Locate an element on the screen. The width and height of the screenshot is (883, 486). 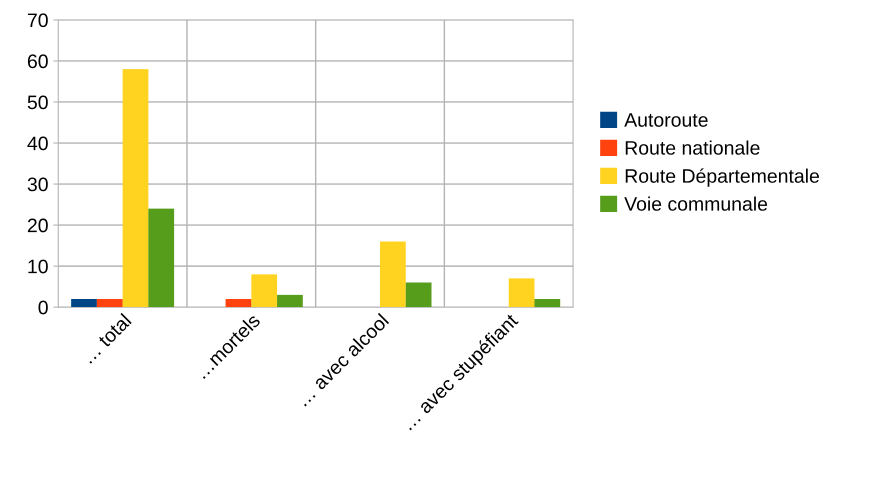
y-tick-label: 70 is located at coordinates (38, 20).